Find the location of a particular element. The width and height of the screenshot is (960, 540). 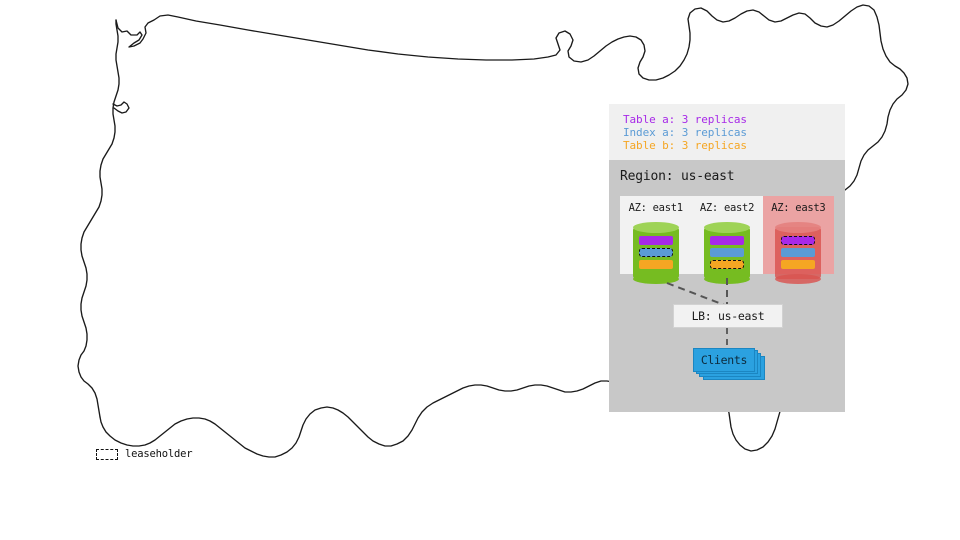

load-balancer-label: LB: us-east is located at coordinates (728, 316).